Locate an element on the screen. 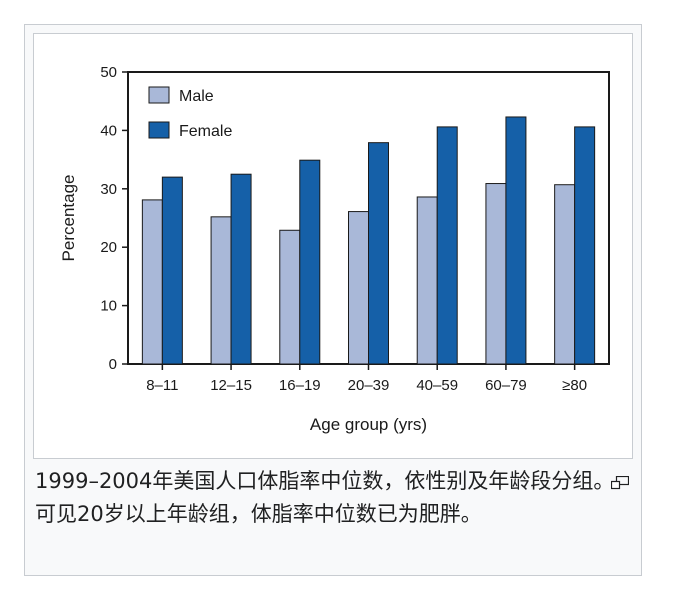  y-tick-label: 10 is located at coordinates (108, 306).